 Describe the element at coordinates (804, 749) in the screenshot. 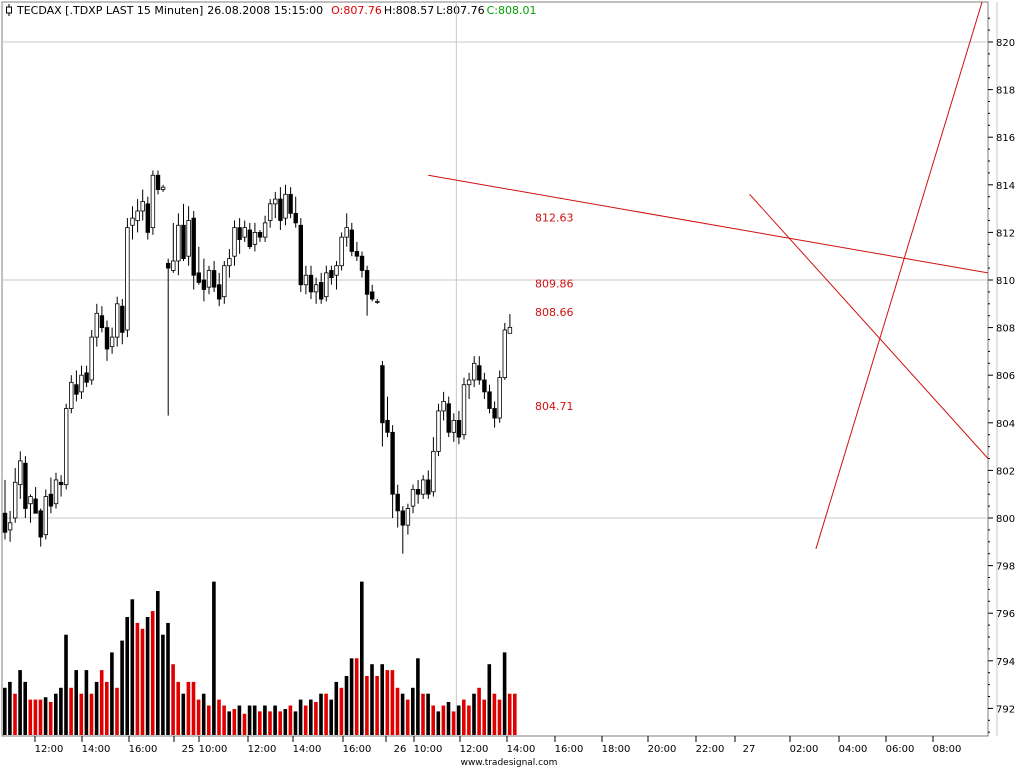

I see `x-tick-label: 02:00` at that location.